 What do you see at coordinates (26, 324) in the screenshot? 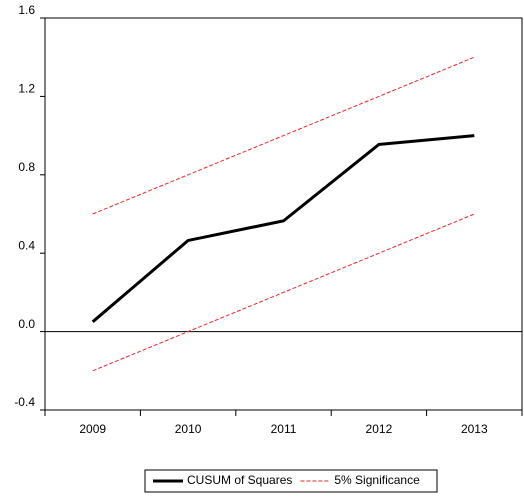
I see `y-tick-label: 0.0` at bounding box center [26, 324].